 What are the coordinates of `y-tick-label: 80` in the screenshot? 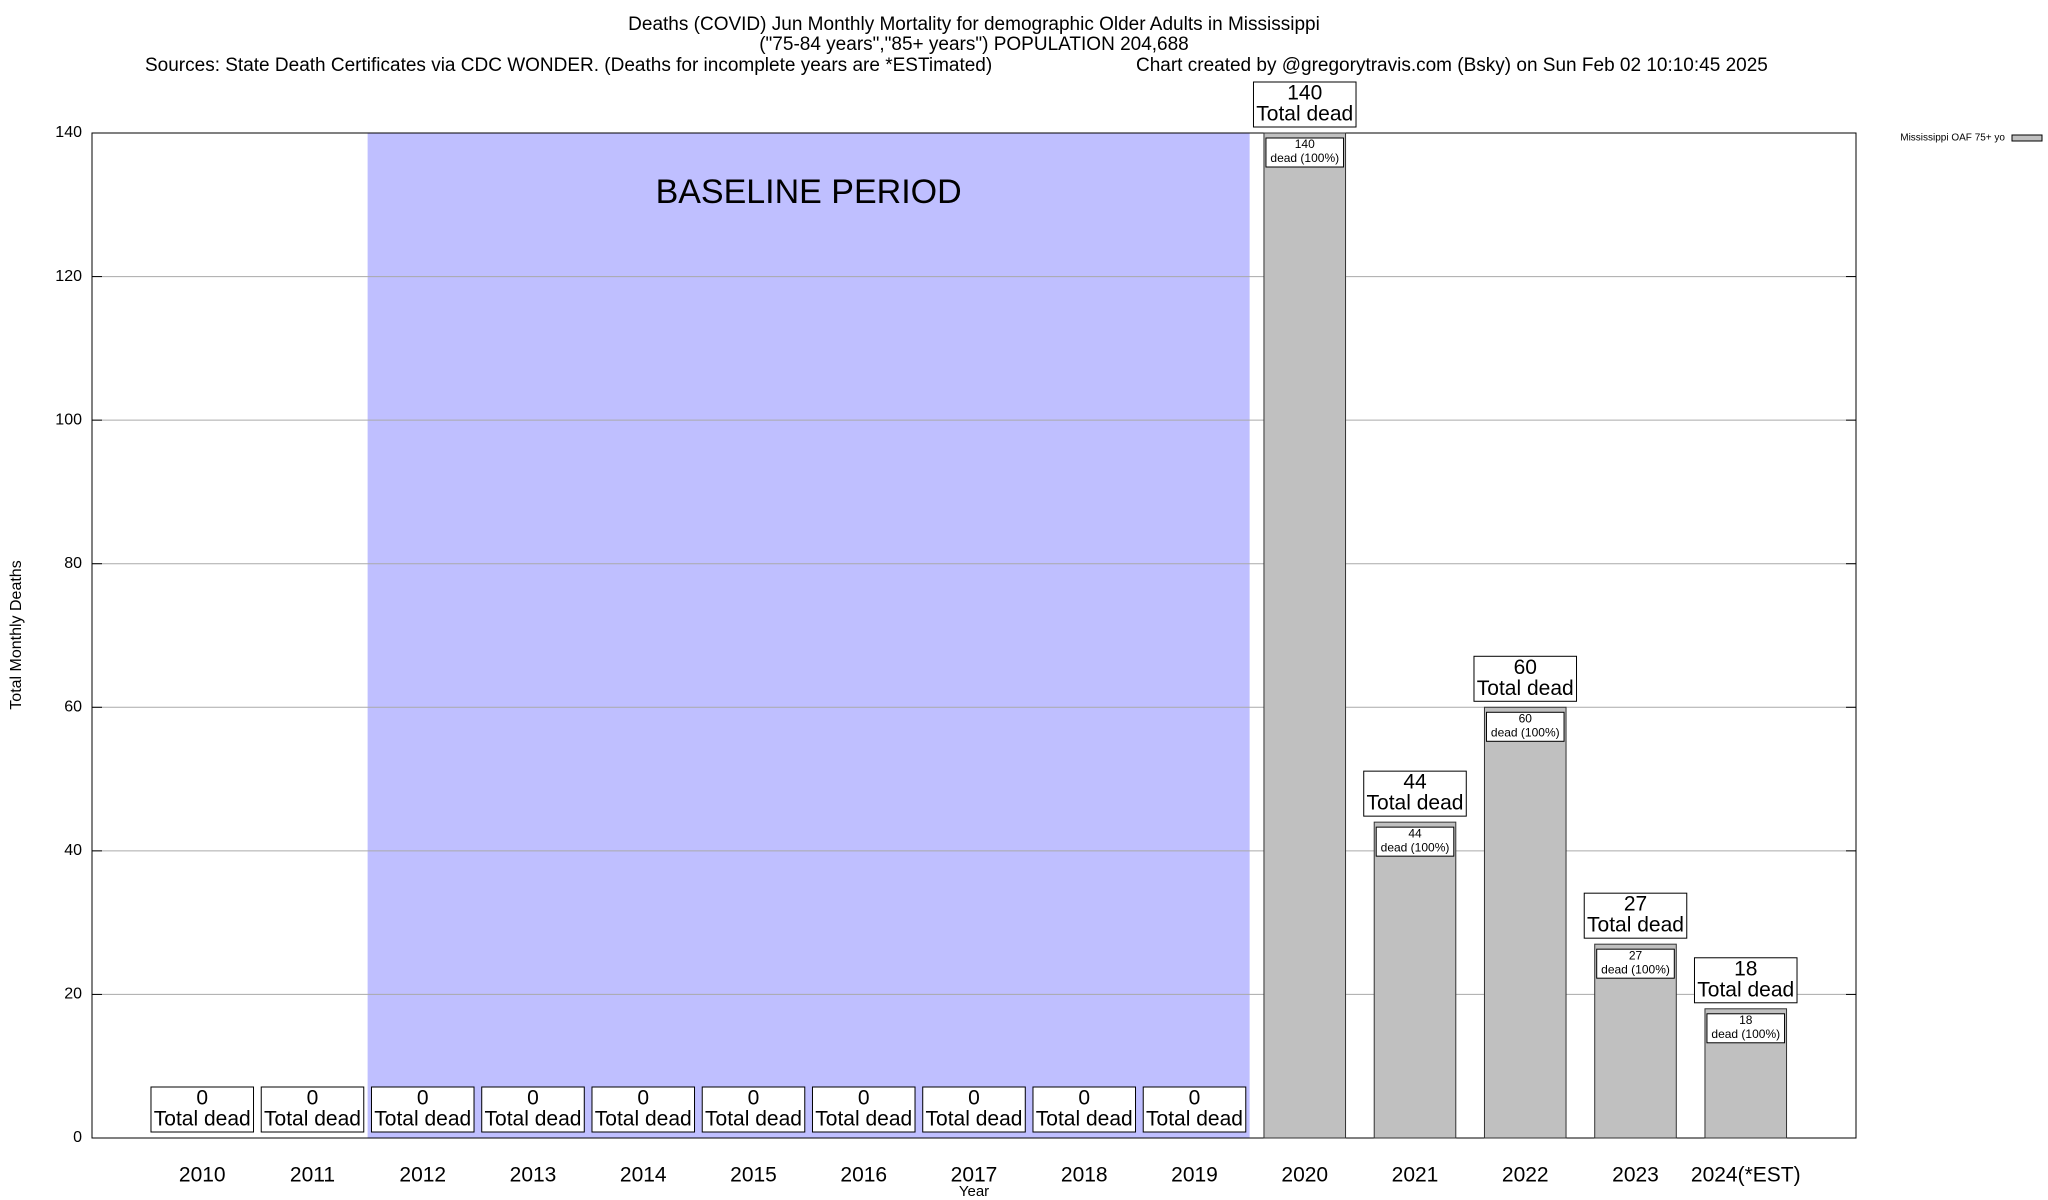 It's located at (73, 563).